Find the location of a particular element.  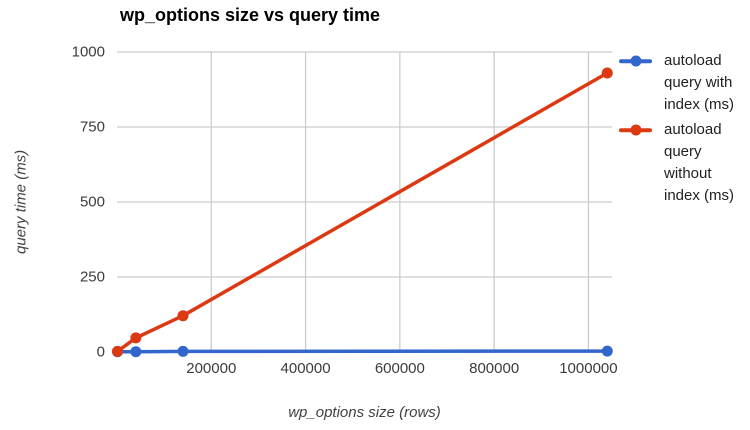

y-tick-label: 1000 is located at coordinates (88, 52).